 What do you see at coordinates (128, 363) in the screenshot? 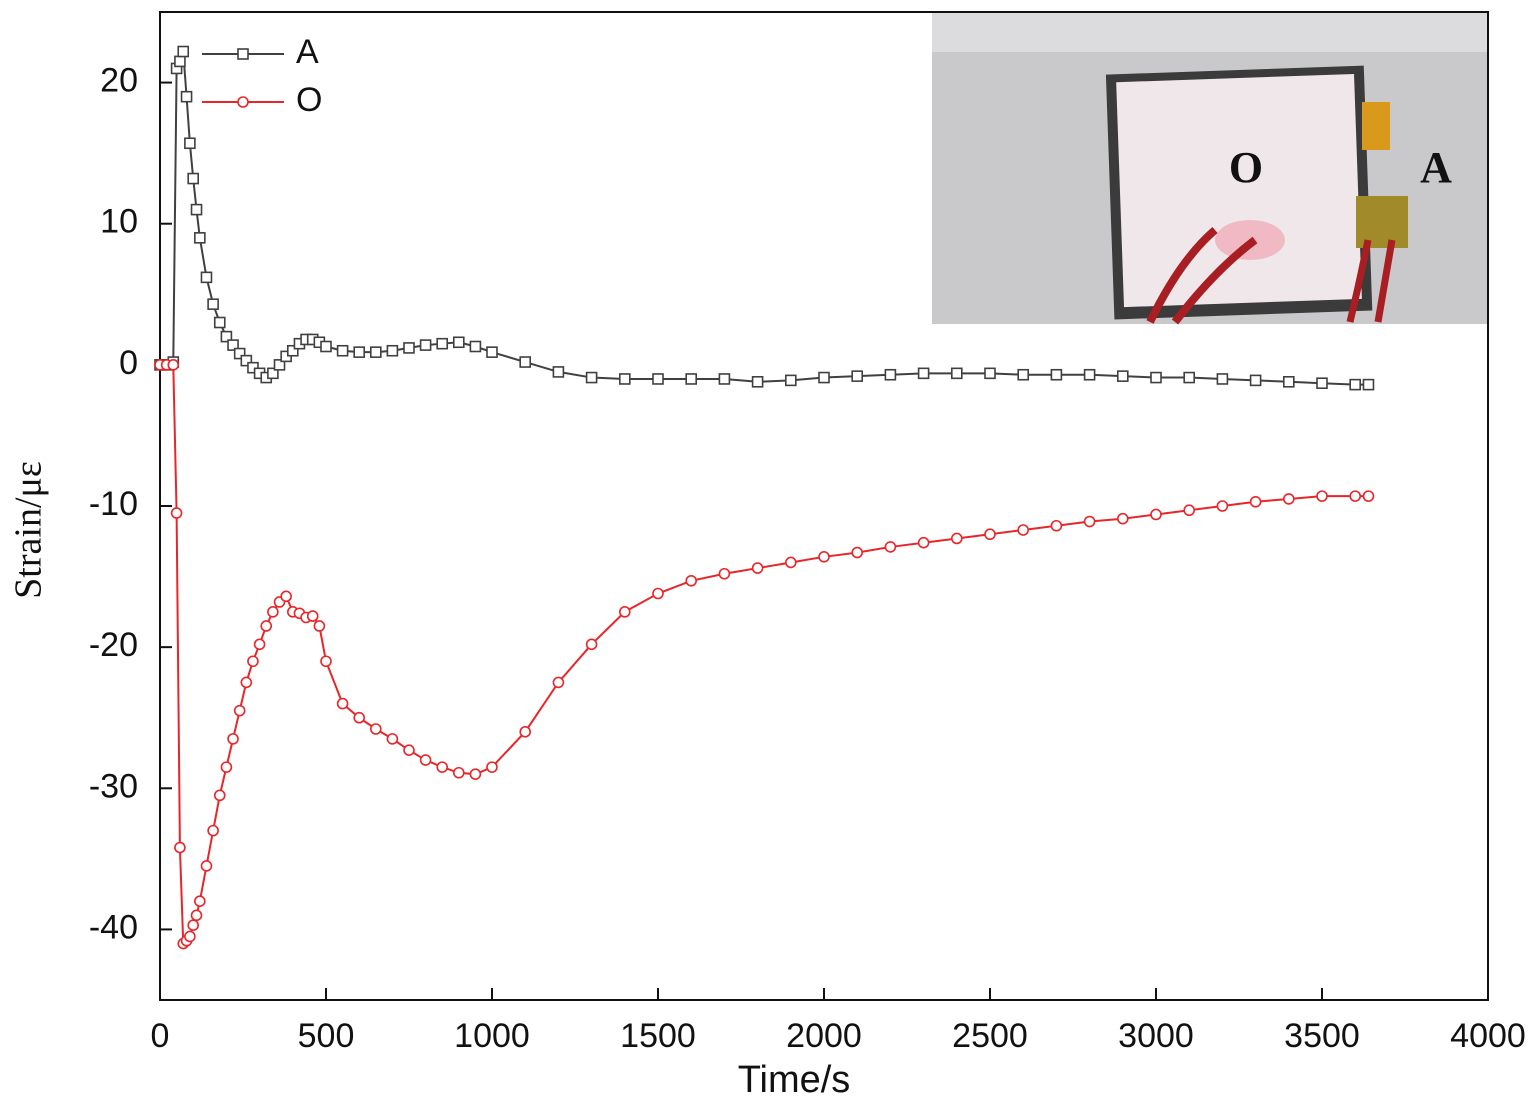
I see `y-tick-label: 0` at bounding box center [128, 363].